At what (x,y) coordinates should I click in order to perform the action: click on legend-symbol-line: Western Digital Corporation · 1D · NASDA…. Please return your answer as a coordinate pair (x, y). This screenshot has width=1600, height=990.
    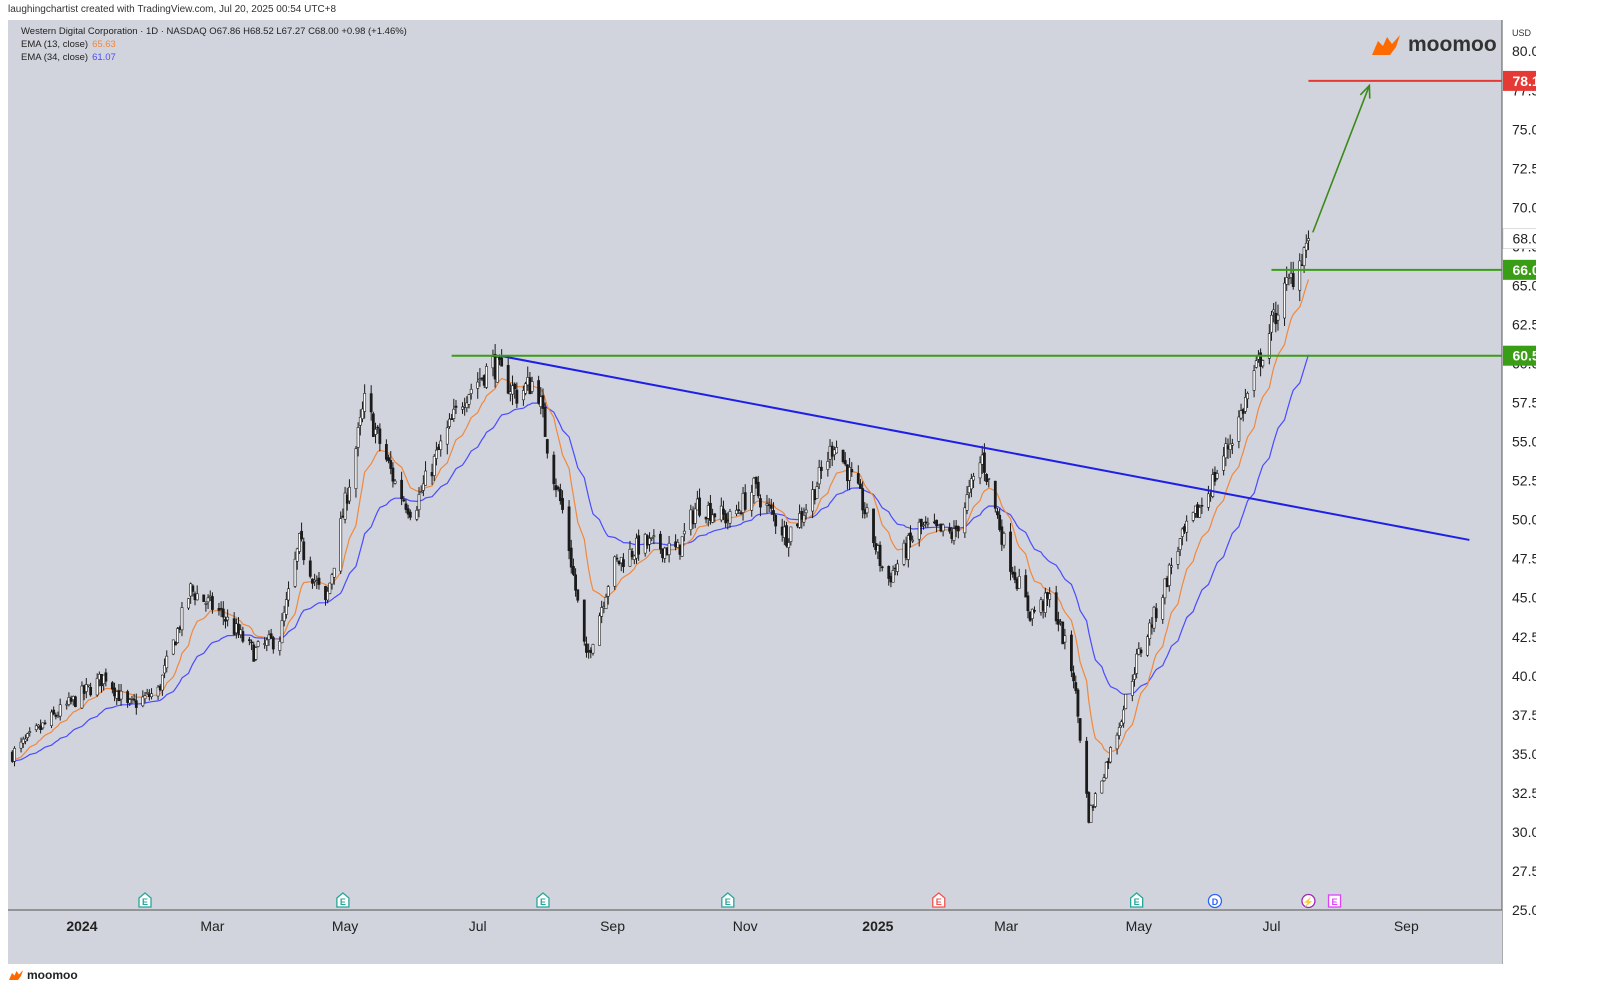
    Looking at the image, I should click on (214, 31).